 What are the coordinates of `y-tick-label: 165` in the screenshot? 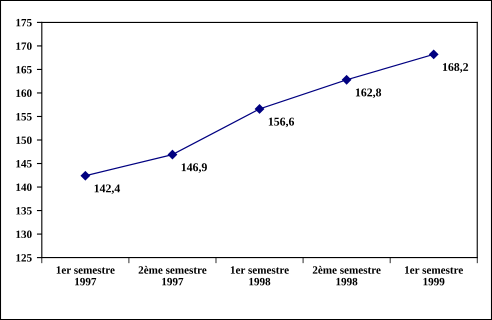 It's located at (24, 70).